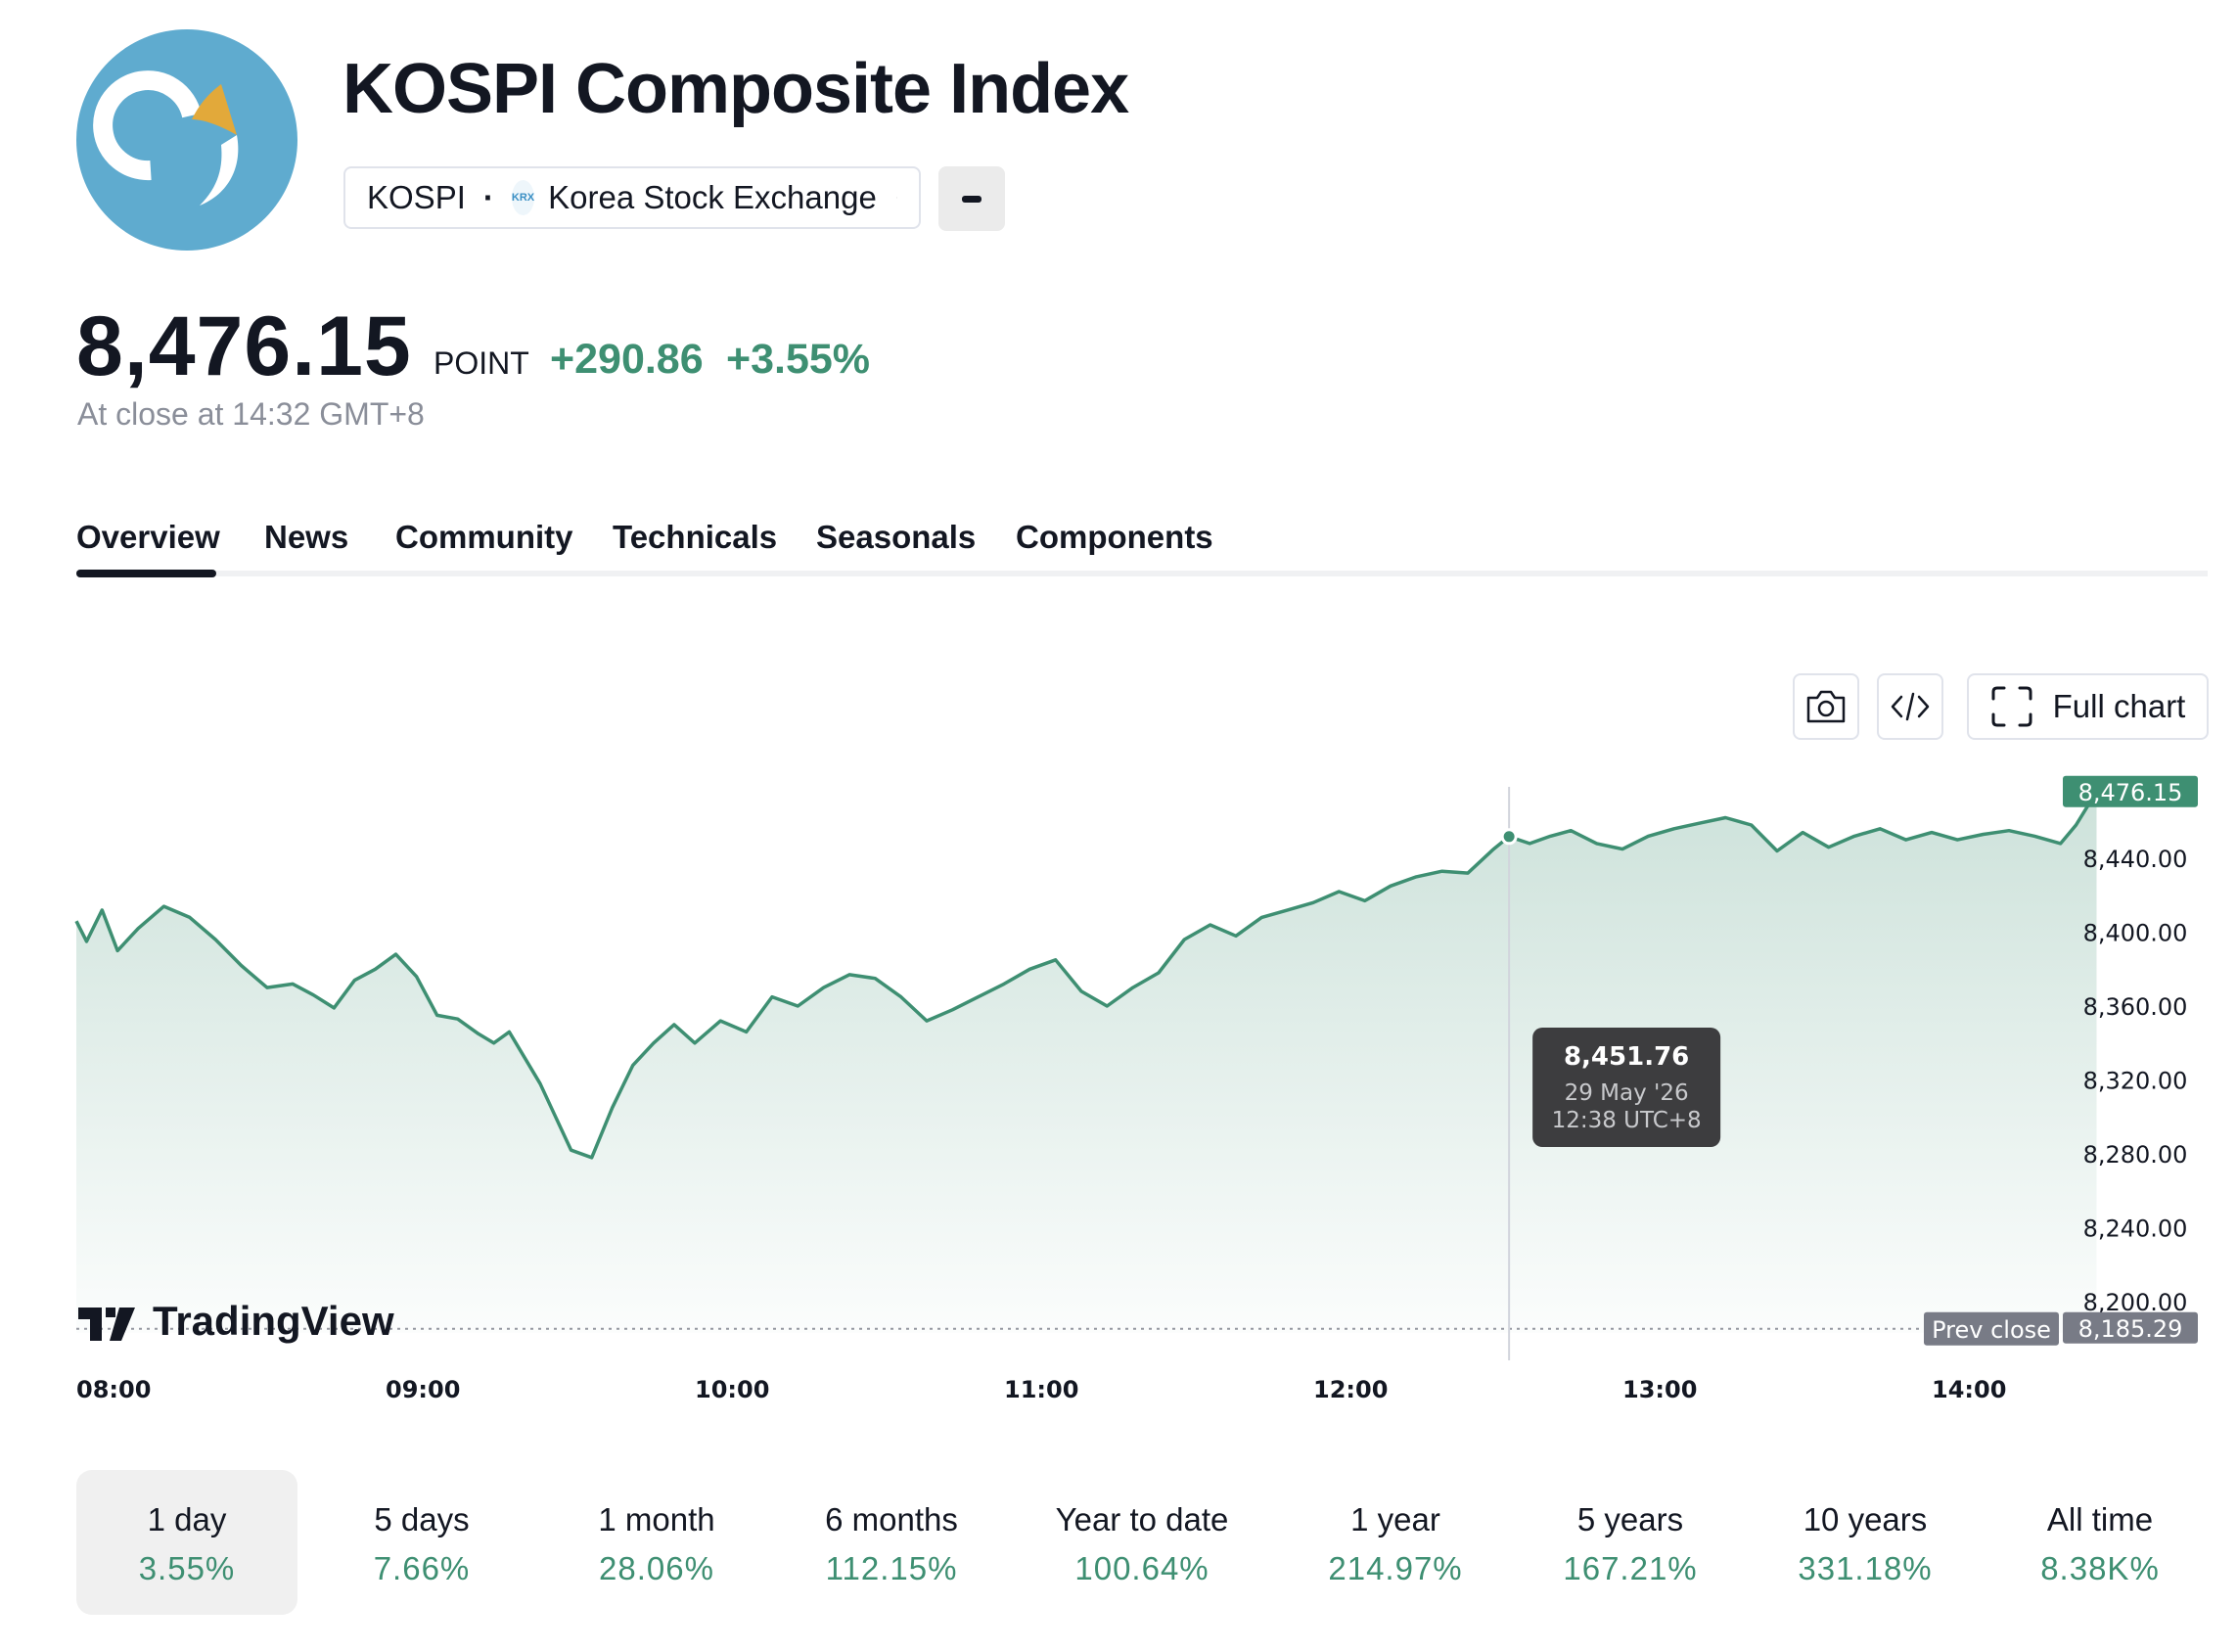 Image resolution: width=2237 pixels, height=1652 pixels. What do you see at coordinates (1395, 1519) in the screenshot?
I see `range-label: 1 year` at bounding box center [1395, 1519].